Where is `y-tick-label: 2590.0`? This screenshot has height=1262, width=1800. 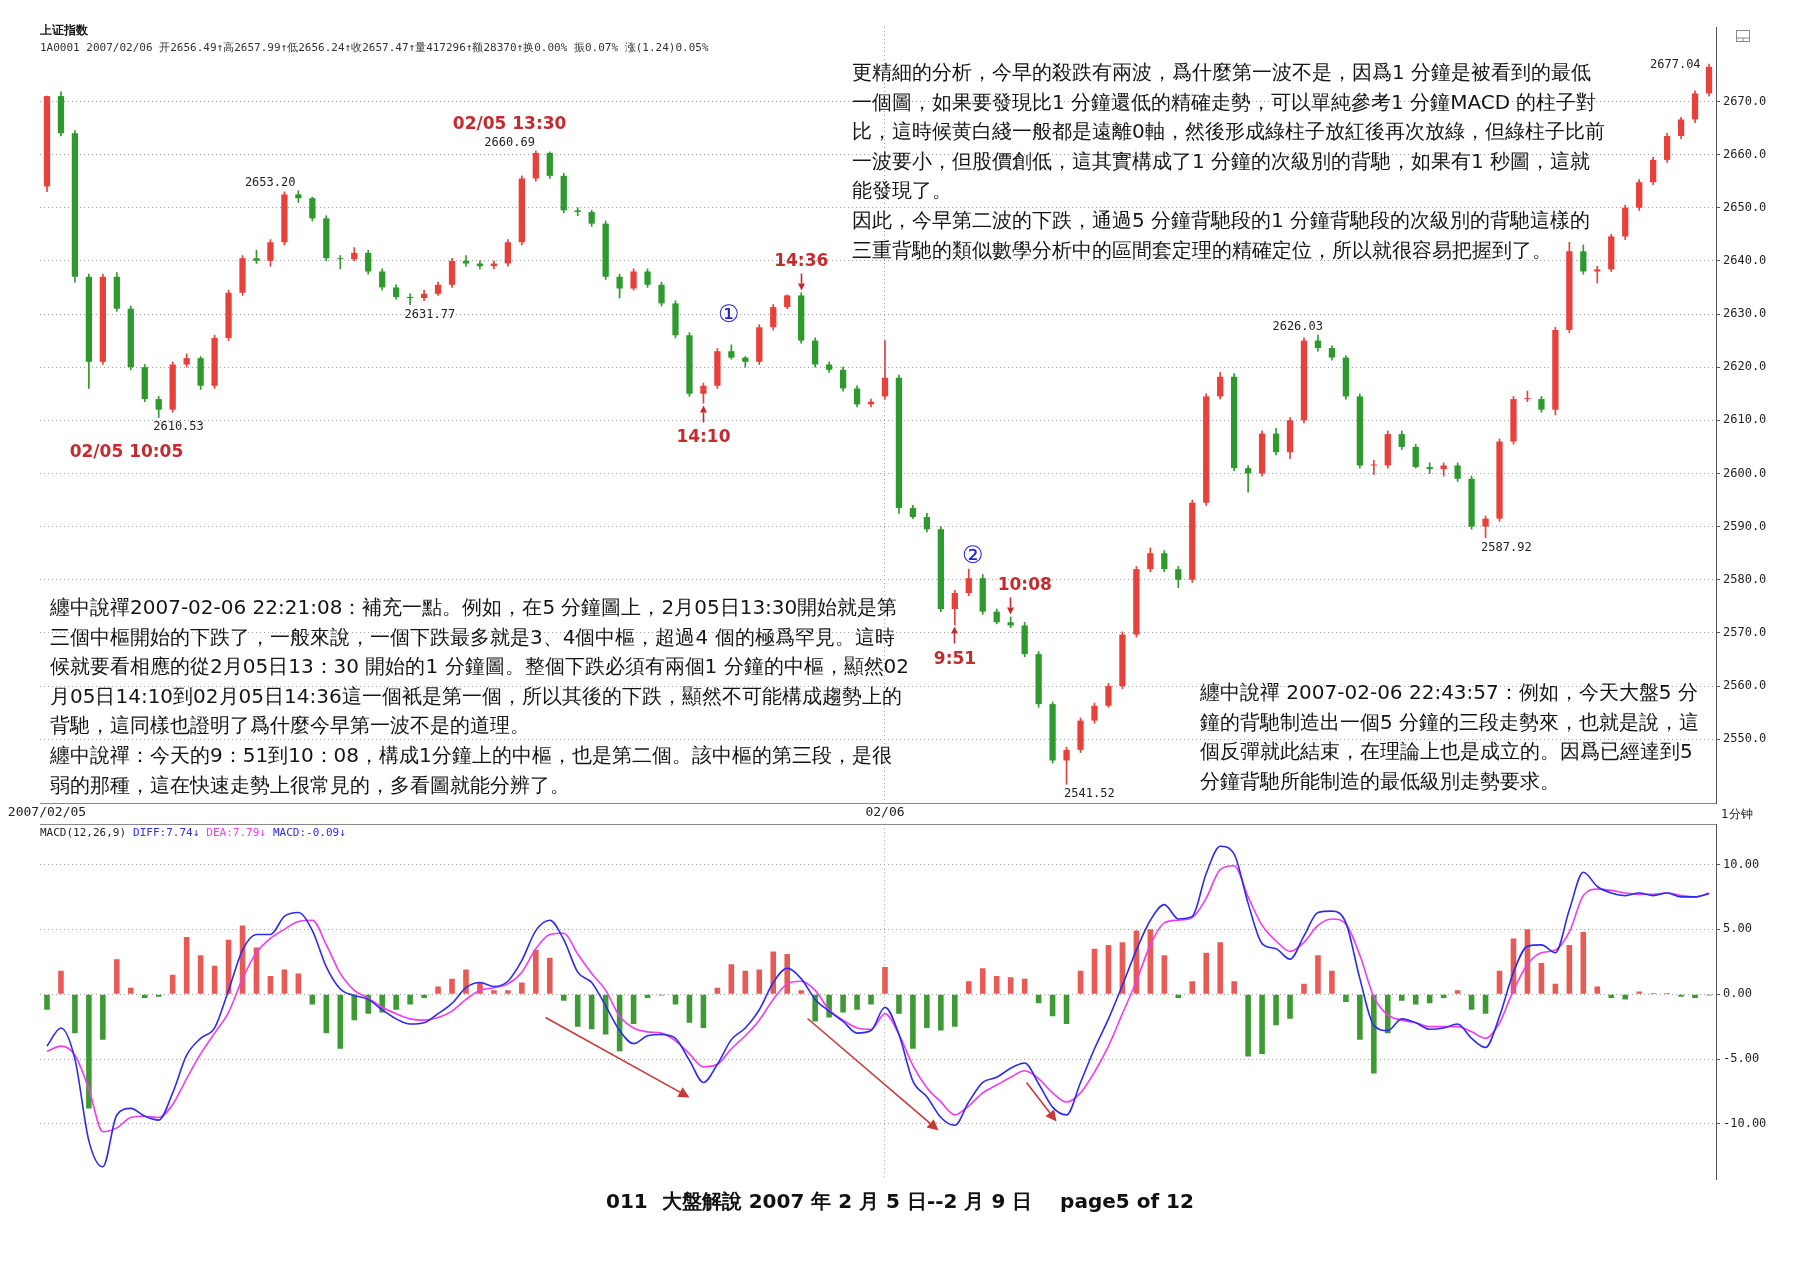 y-tick-label: 2590.0 is located at coordinates (1745, 525).